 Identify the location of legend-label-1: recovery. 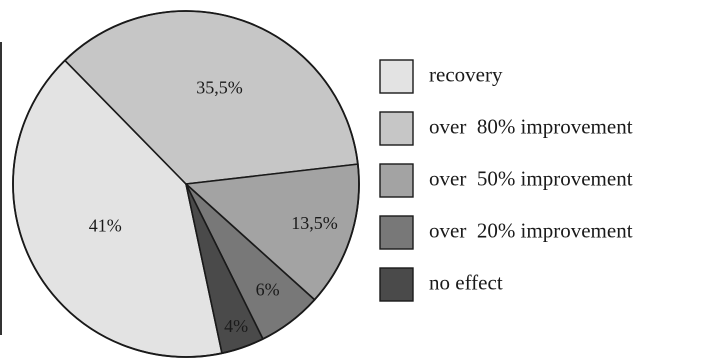
(466, 74).